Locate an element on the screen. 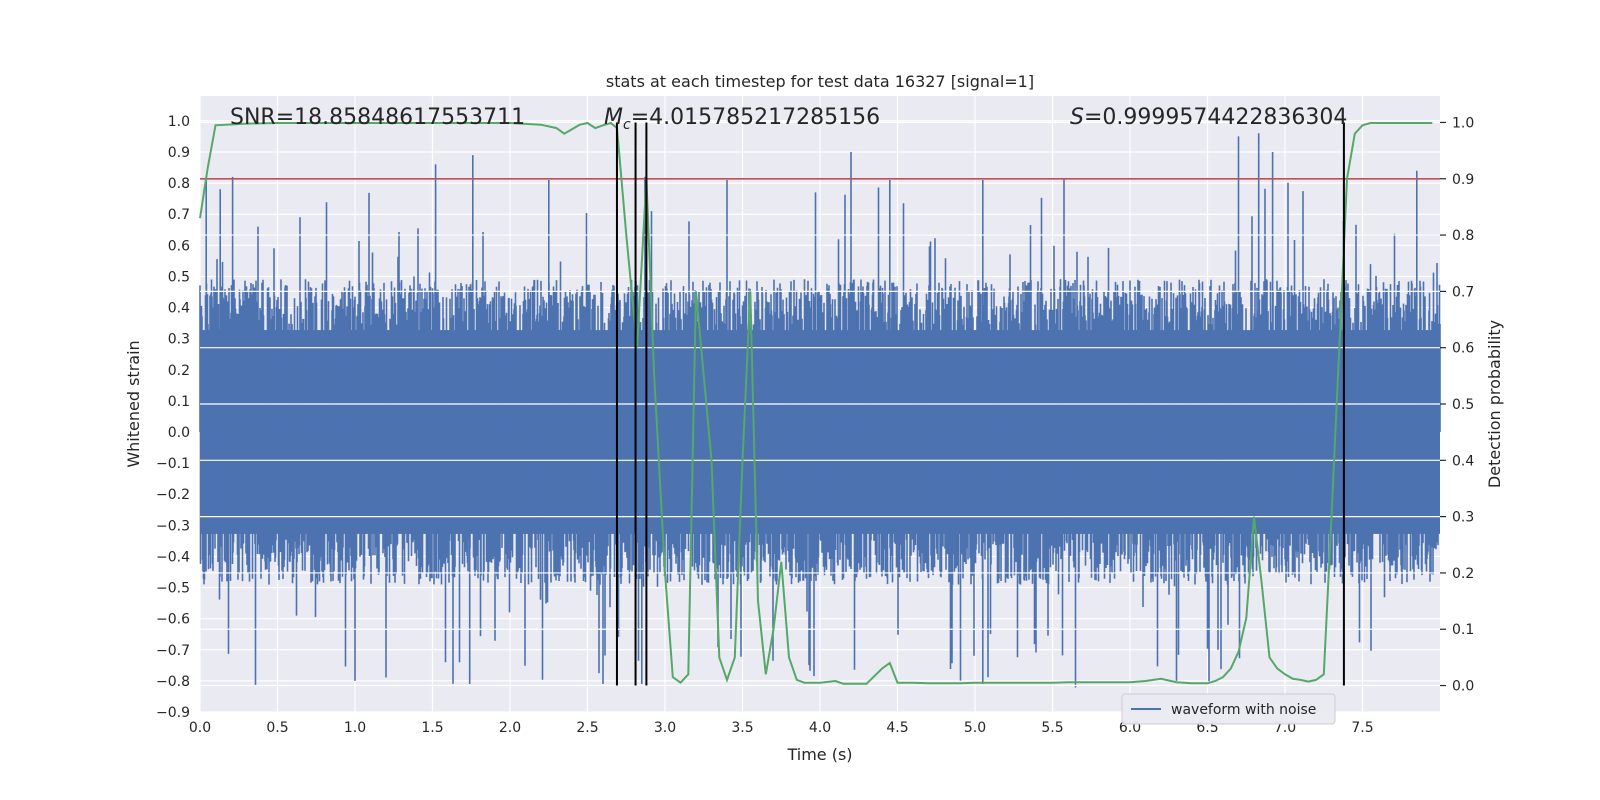  x-tick-label: 2.0 is located at coordinates (510, 728).